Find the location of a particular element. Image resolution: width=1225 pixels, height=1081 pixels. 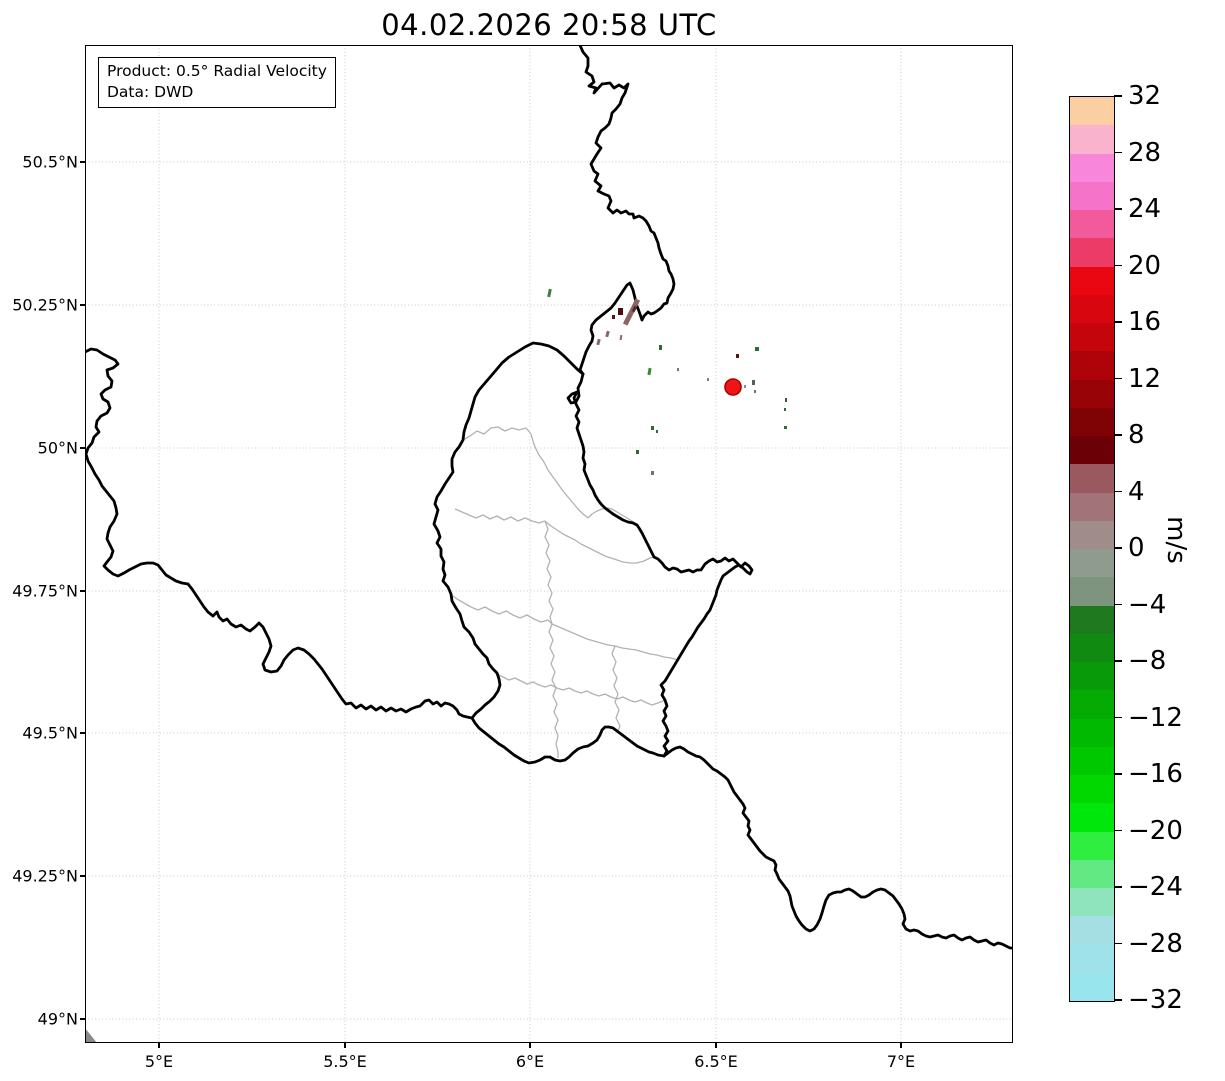

colorbar-tick-label: 32 is located at coordinates (1145, 96).